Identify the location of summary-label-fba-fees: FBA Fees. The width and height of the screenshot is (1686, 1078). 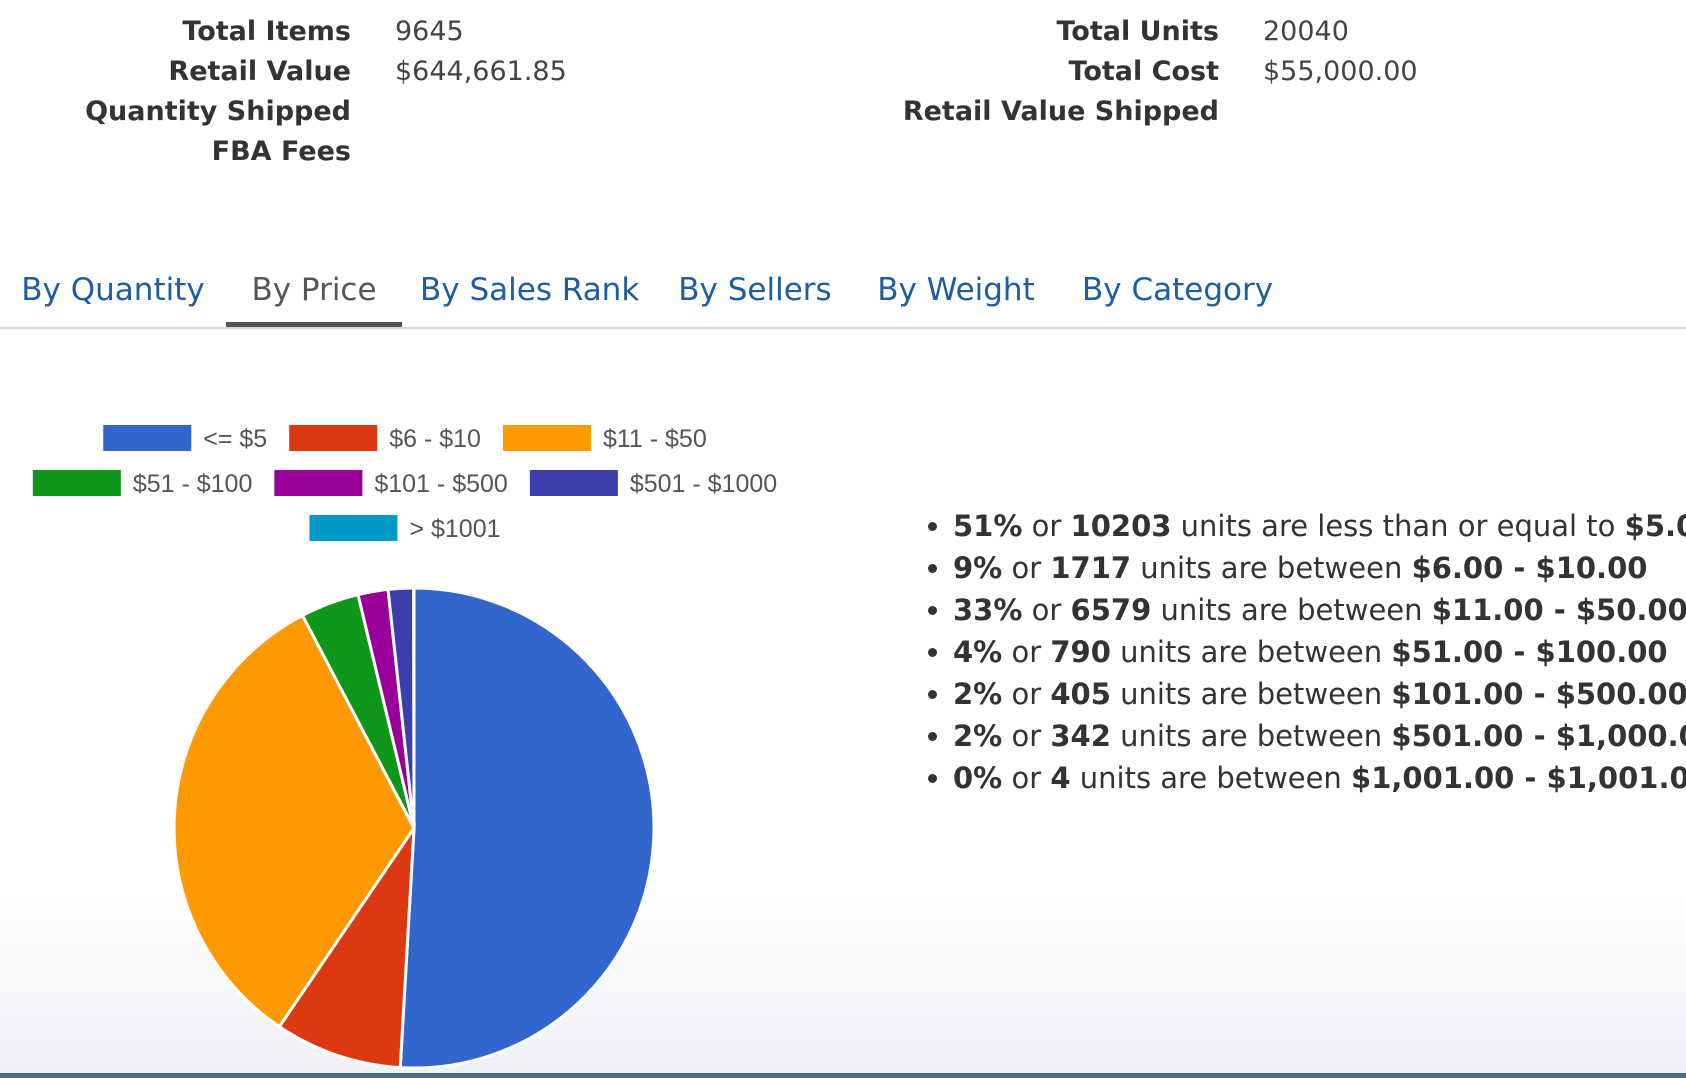
(281, 151).